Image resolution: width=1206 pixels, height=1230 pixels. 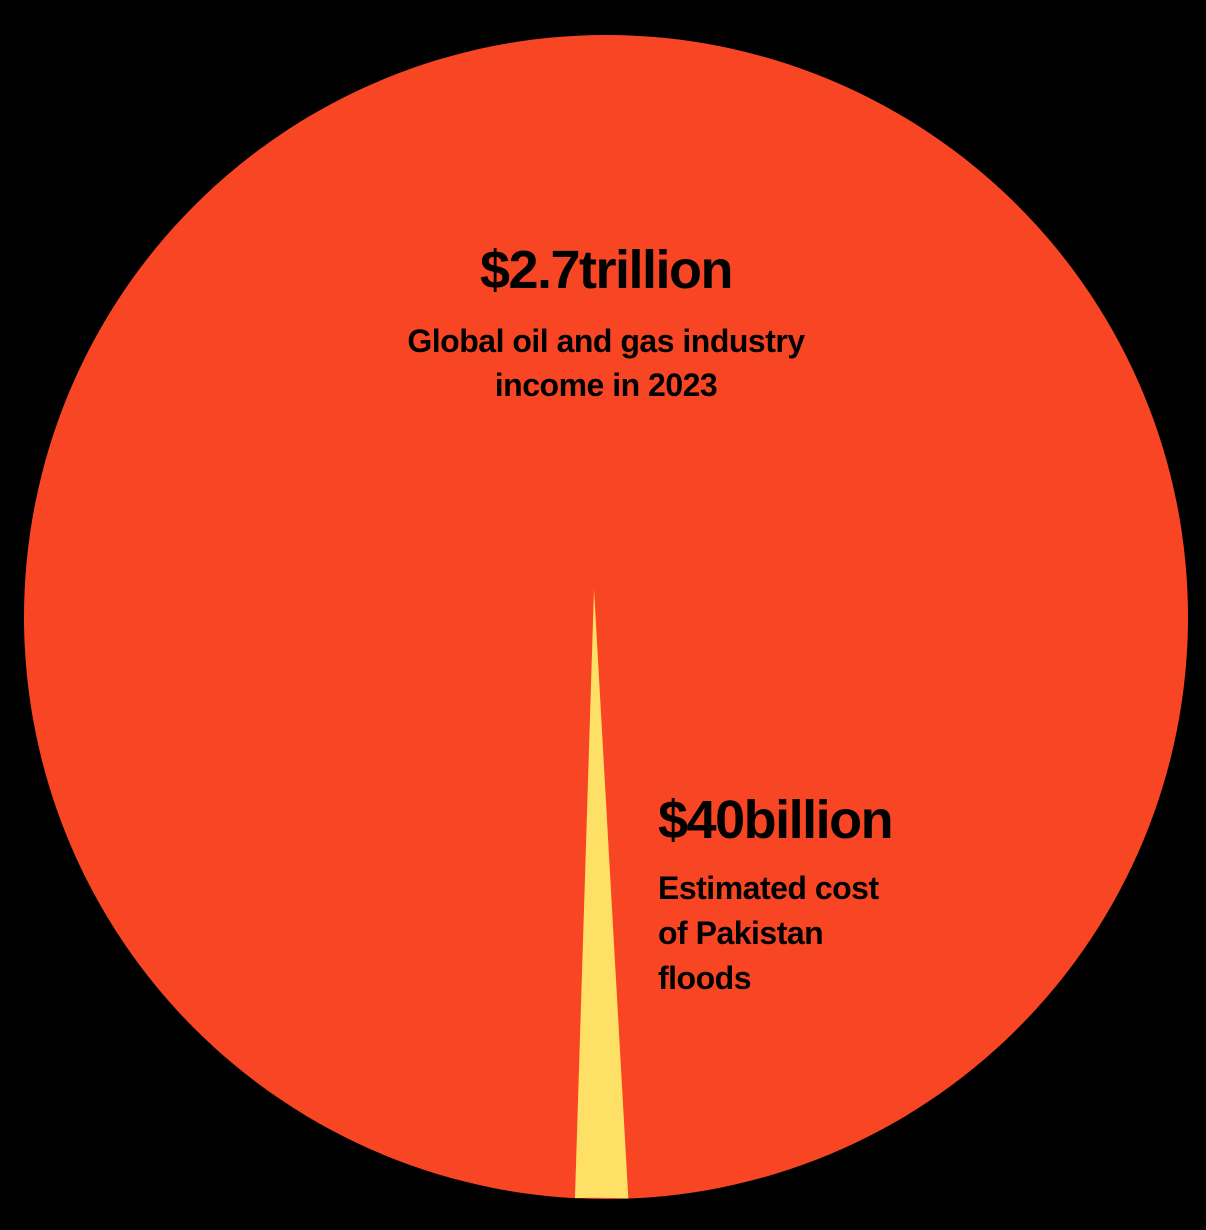 I want to click on oil-gas-description-line-1: Global oil and gas industry, so click(x=606, y=341).